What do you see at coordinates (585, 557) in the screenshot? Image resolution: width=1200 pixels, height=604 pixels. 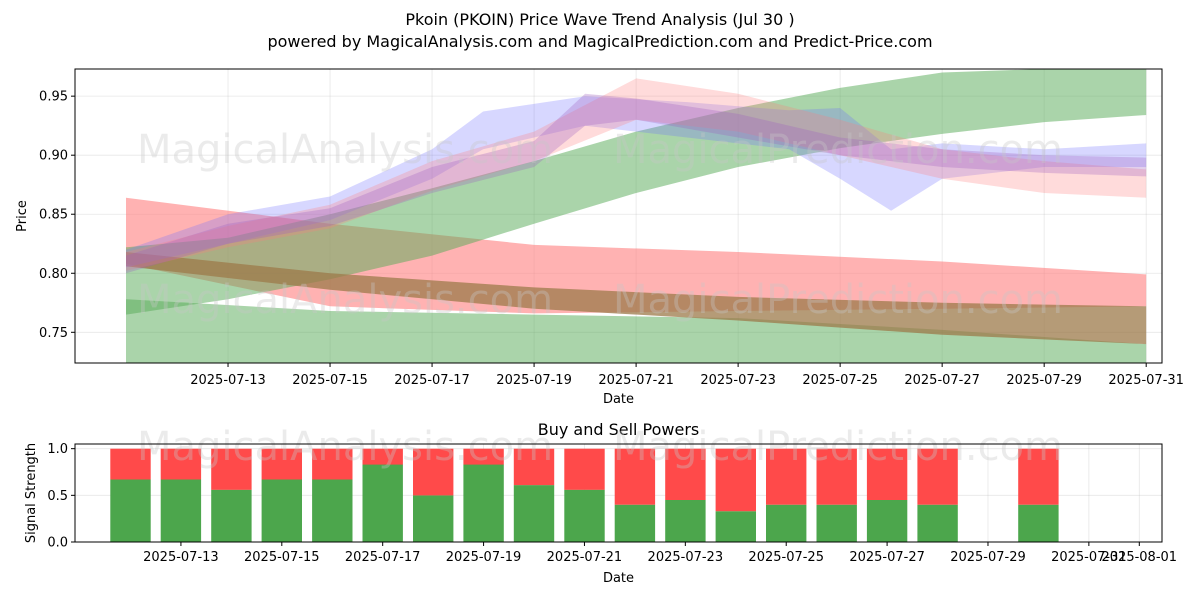 I see `buy-sell-x-tick-label: 2025-07-21` at bounding box center [585, 557].